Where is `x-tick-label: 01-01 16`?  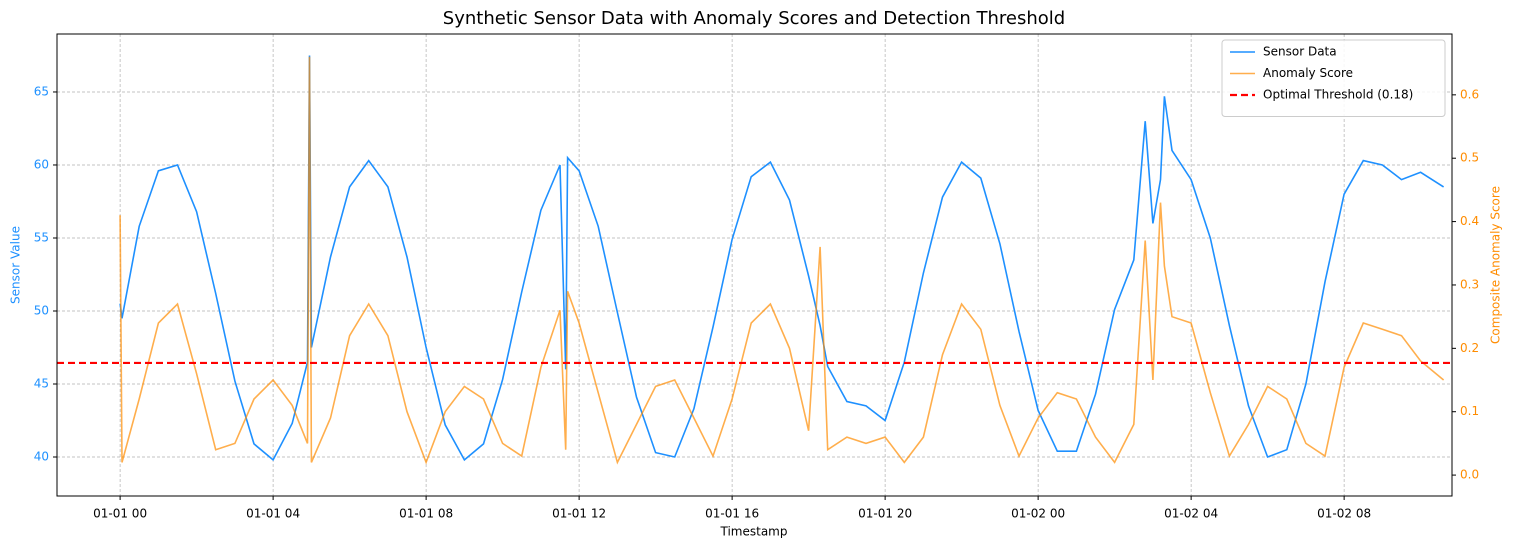 x-tick-label: 01-01 16 is located at coordinates (732, 514).